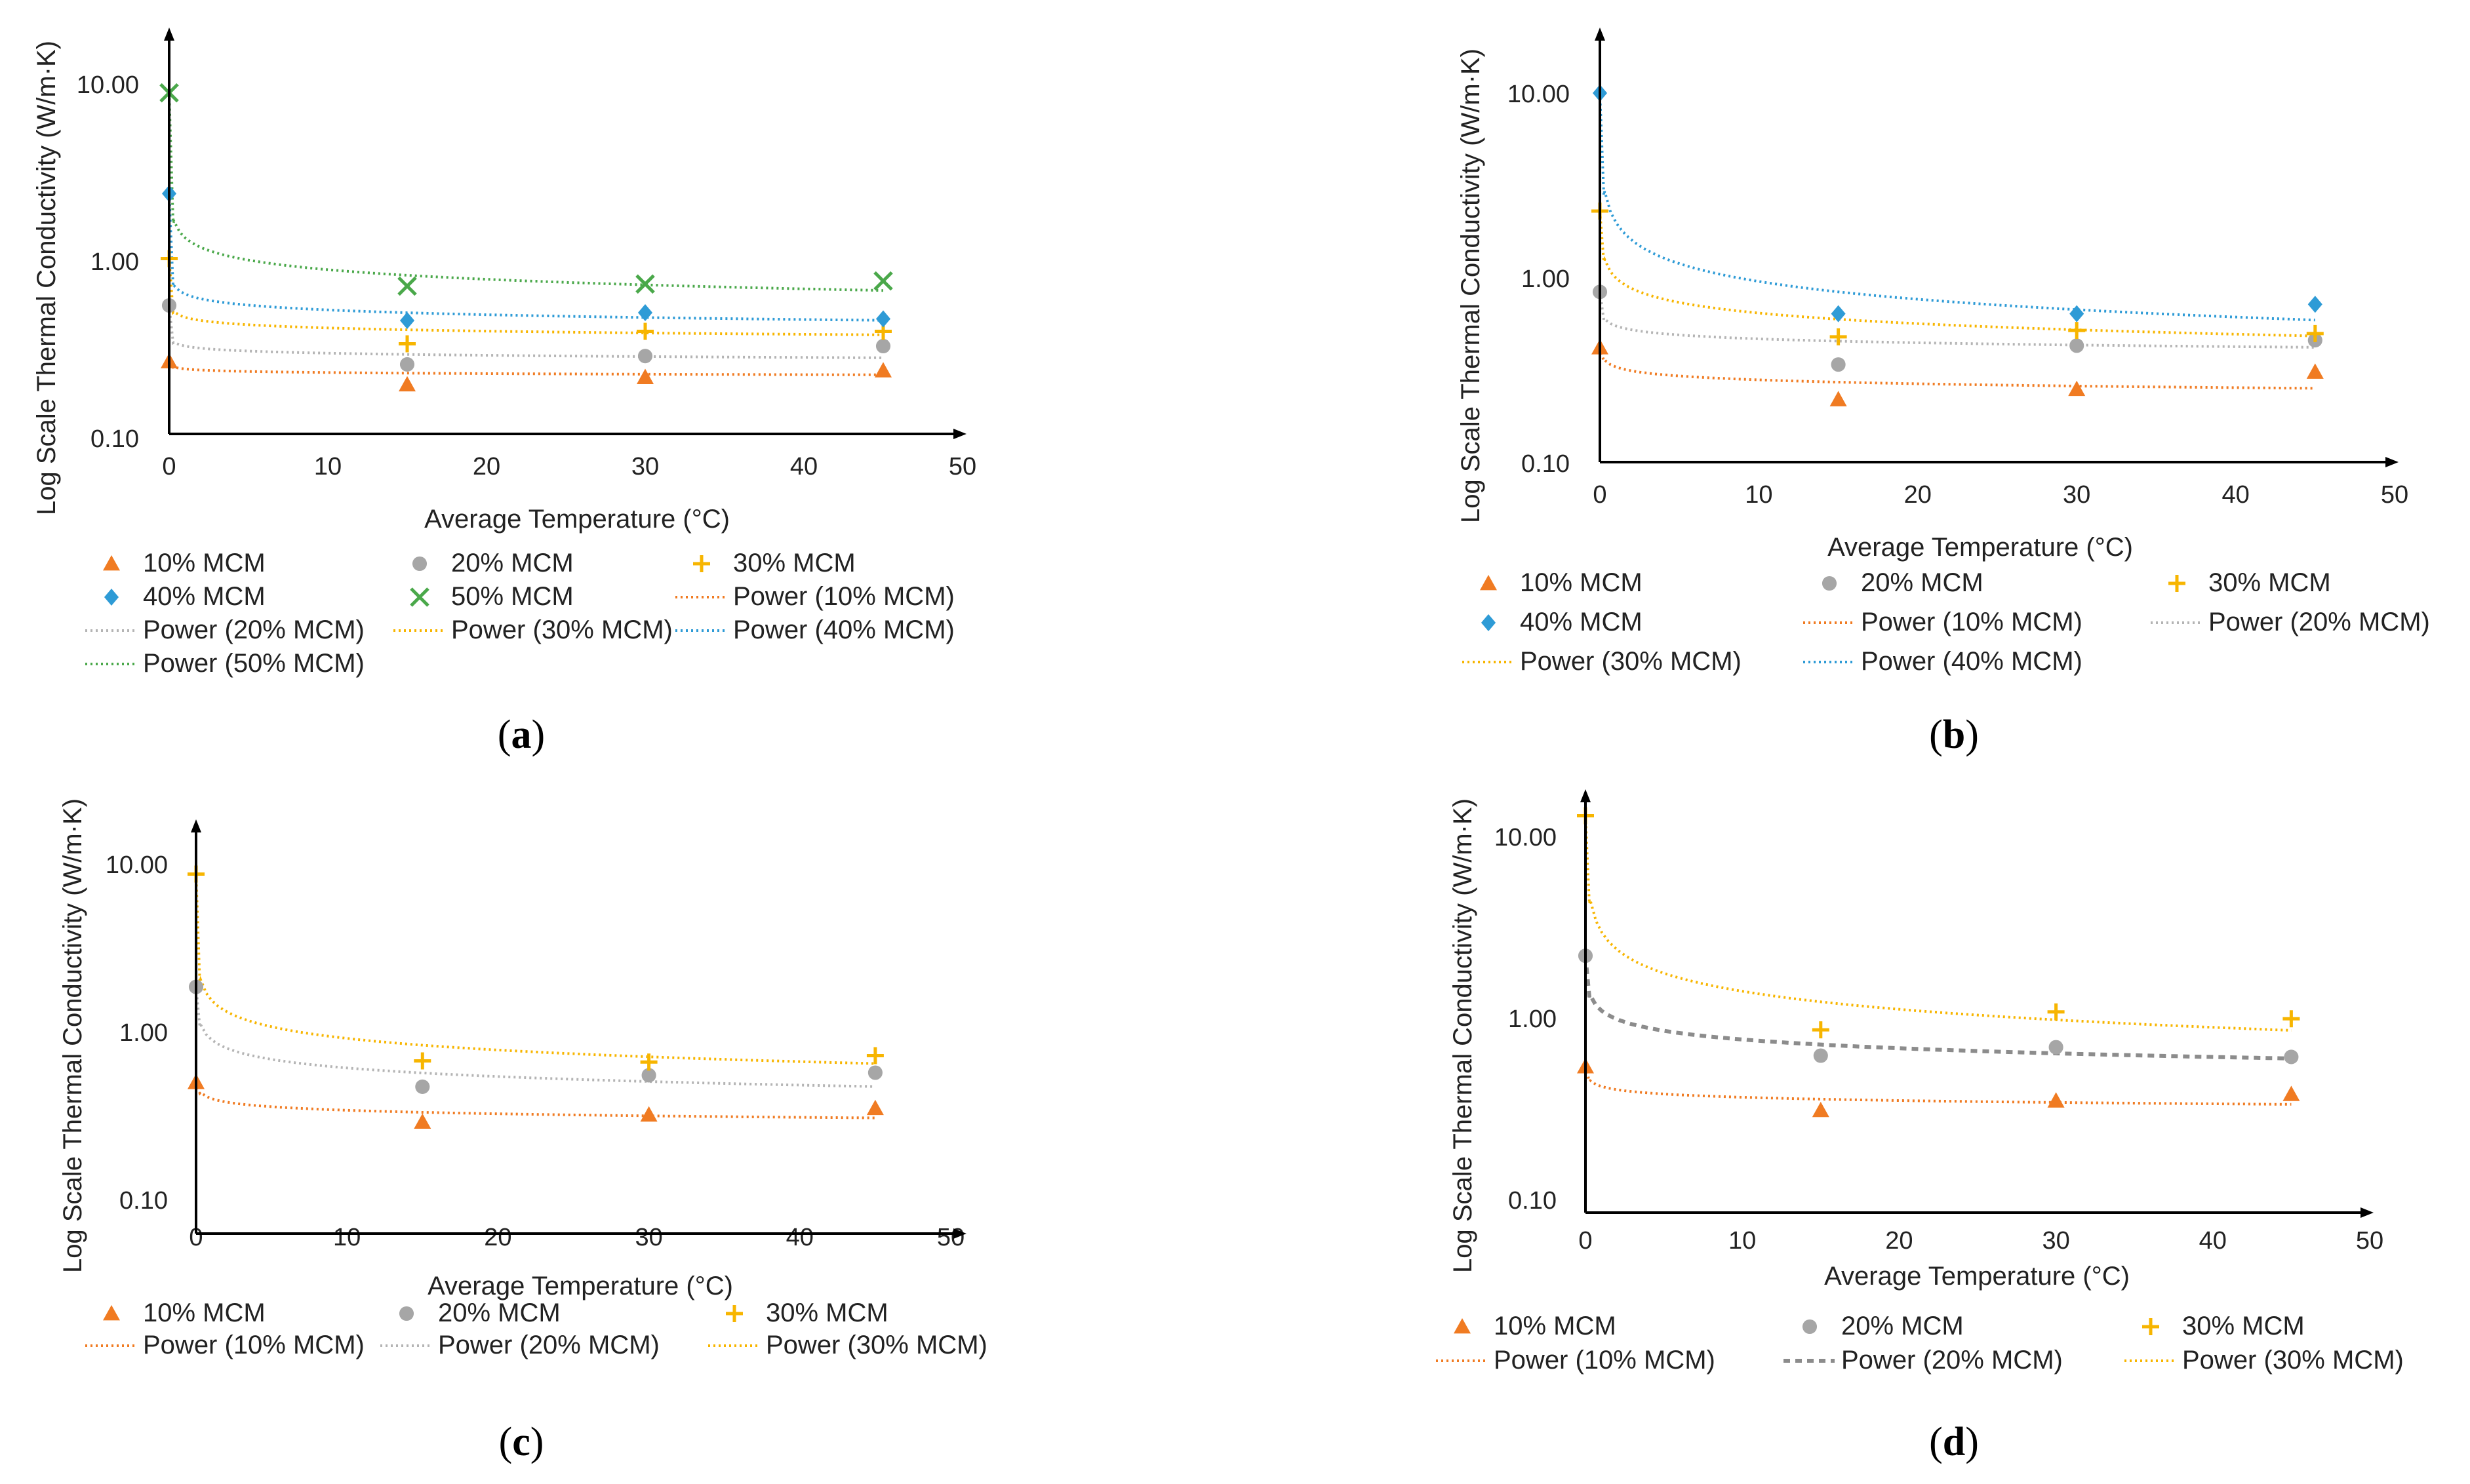  What do you see at coordinates (1972, 661) in the screenshot?
I see `legend-label-b-7: Power (40% MCM)` at bounding box center [1972, 661].